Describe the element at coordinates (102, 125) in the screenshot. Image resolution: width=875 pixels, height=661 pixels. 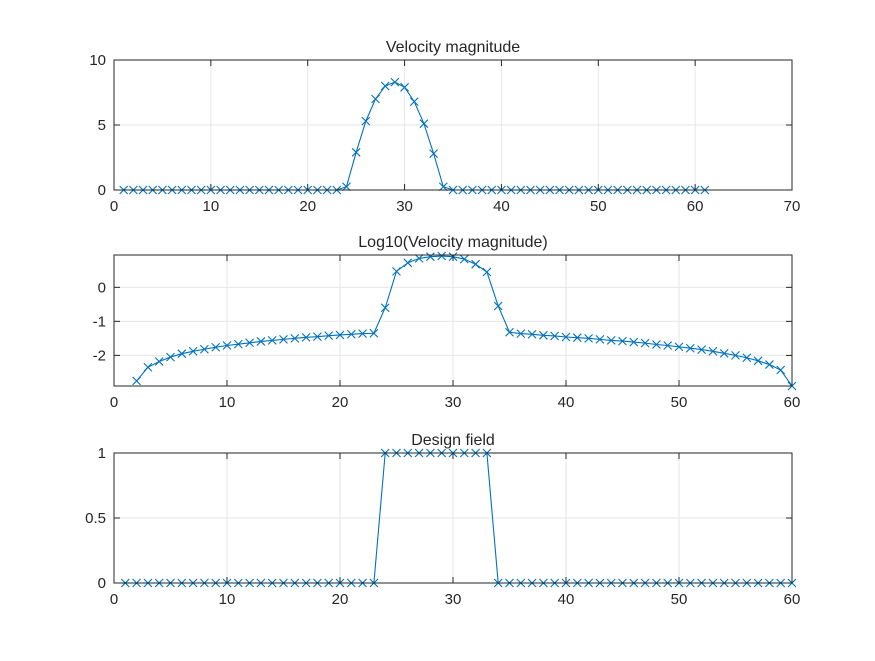
I see `y-tick-label: 5` at that location.